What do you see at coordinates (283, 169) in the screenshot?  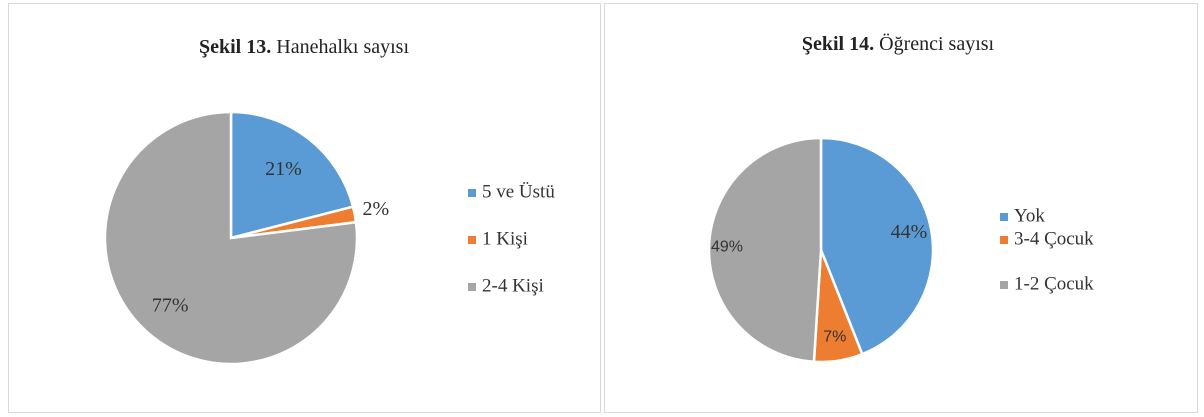 I see `data-label: 21%` at bounding box center [283, 169].